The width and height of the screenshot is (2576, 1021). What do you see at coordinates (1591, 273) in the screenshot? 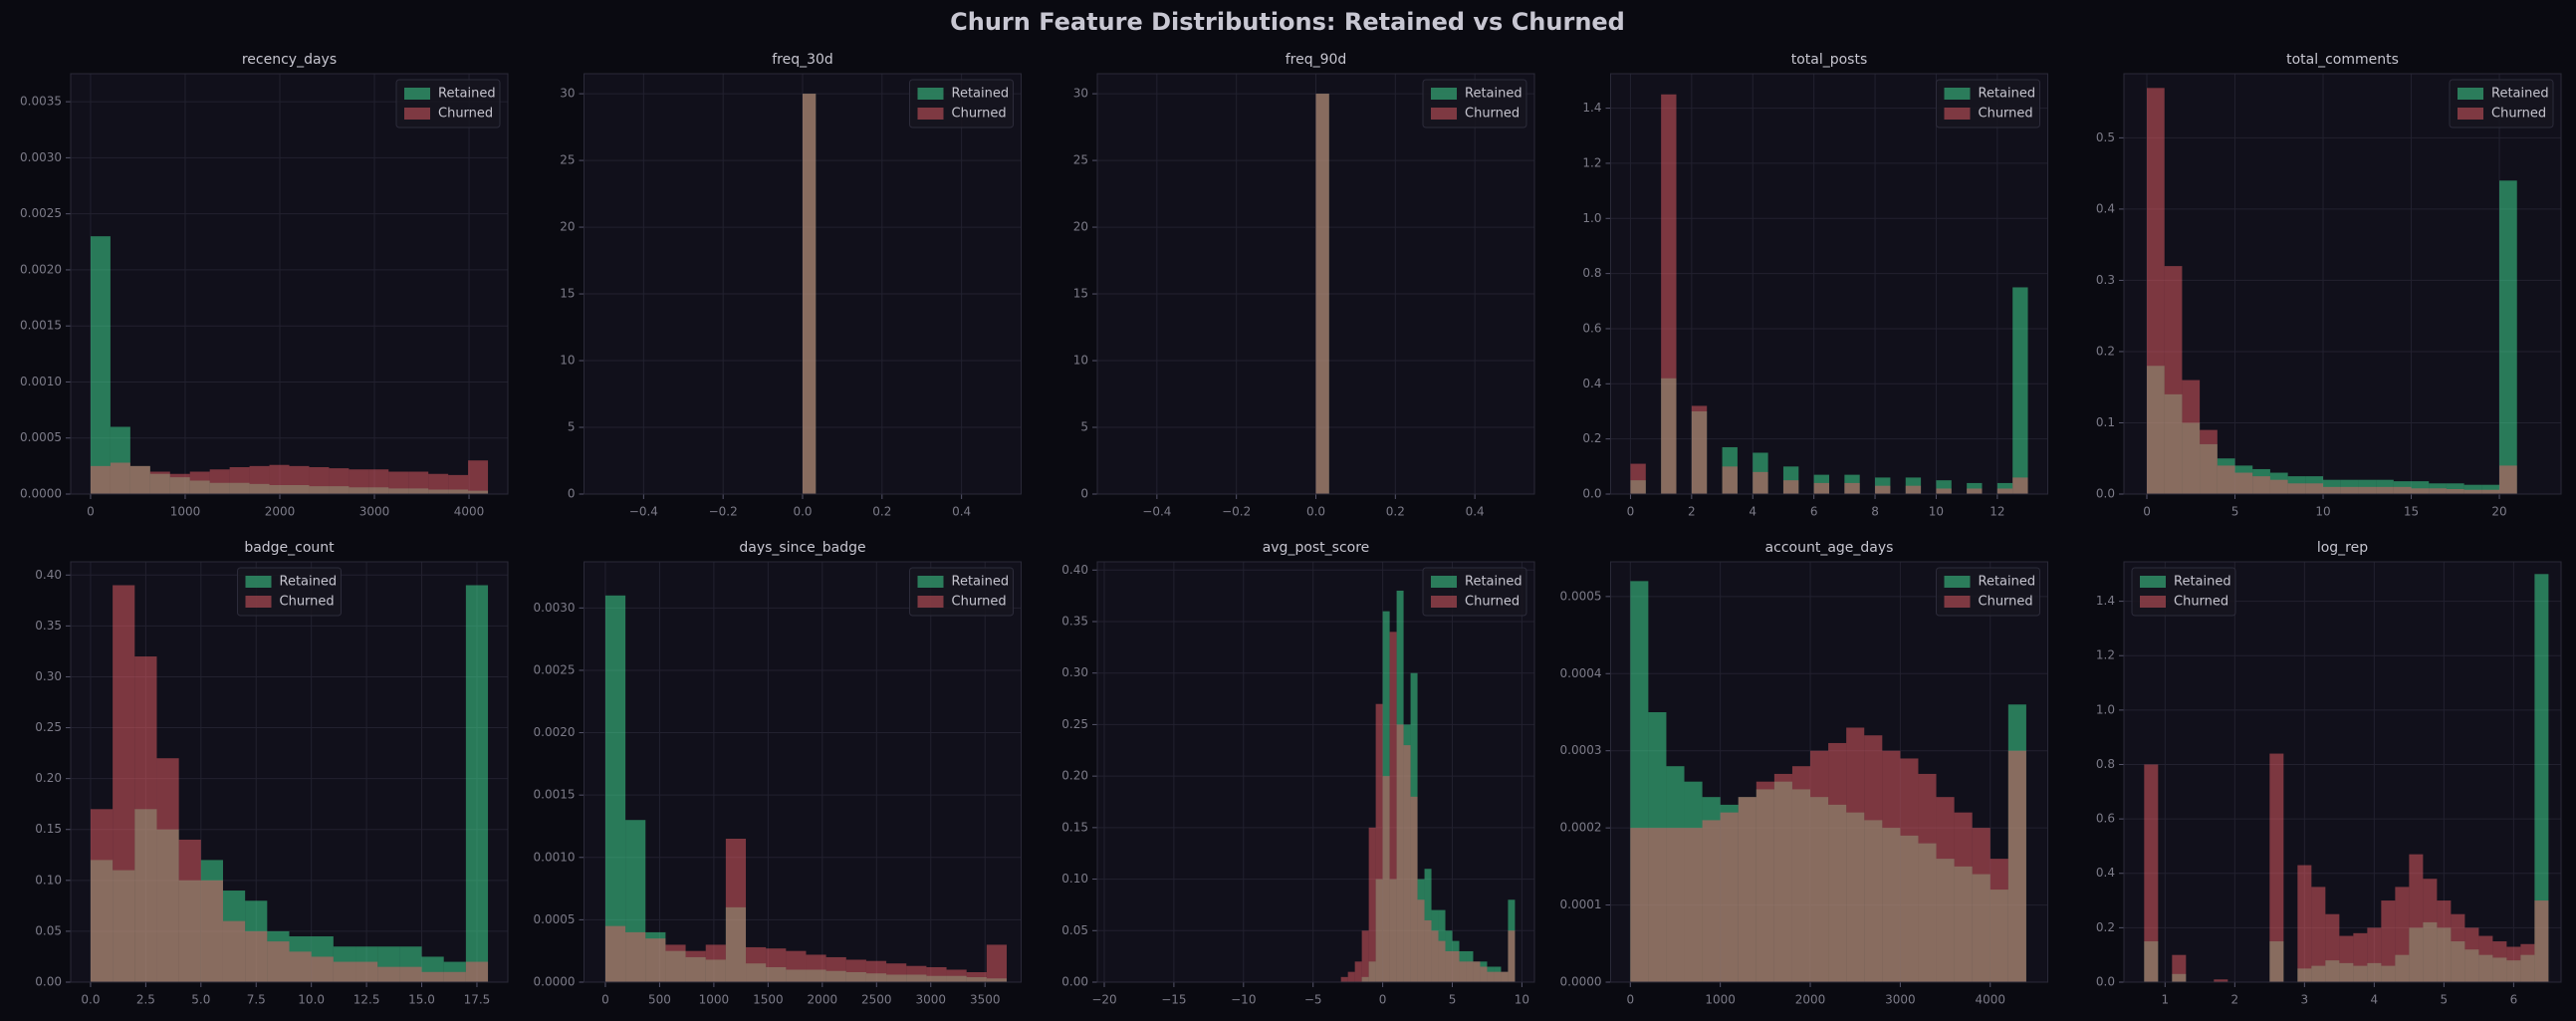
I see `y-tick-label: 0.8` at bounding box center [1591, 273].